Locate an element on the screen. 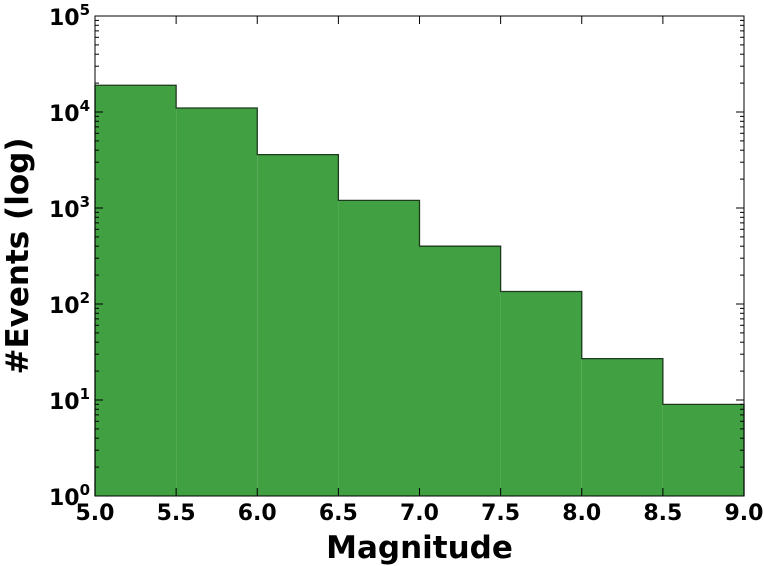  x-tick-label: 7.0 is located at coordinates (419, 513).